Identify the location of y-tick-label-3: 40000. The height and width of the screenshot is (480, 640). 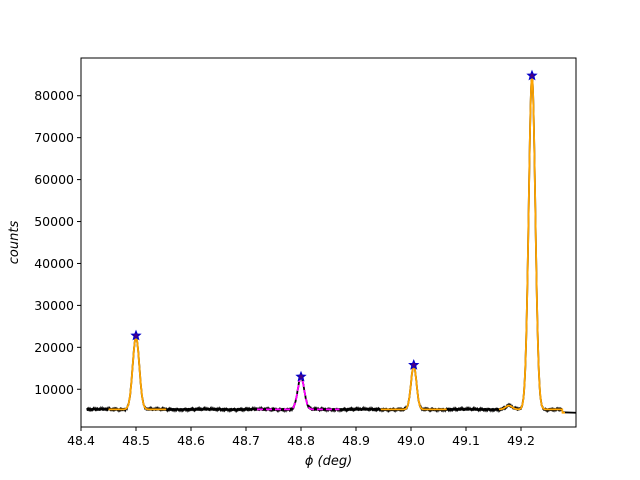
(54, 263).